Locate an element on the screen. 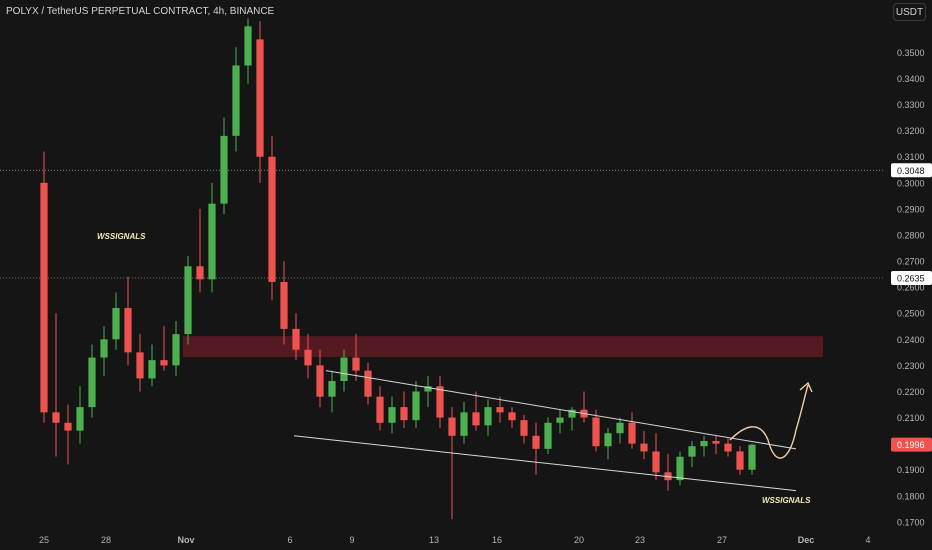 The height and width of the screenshot is (550, 932). channel-lower-line is located at coordinates (545, 463).